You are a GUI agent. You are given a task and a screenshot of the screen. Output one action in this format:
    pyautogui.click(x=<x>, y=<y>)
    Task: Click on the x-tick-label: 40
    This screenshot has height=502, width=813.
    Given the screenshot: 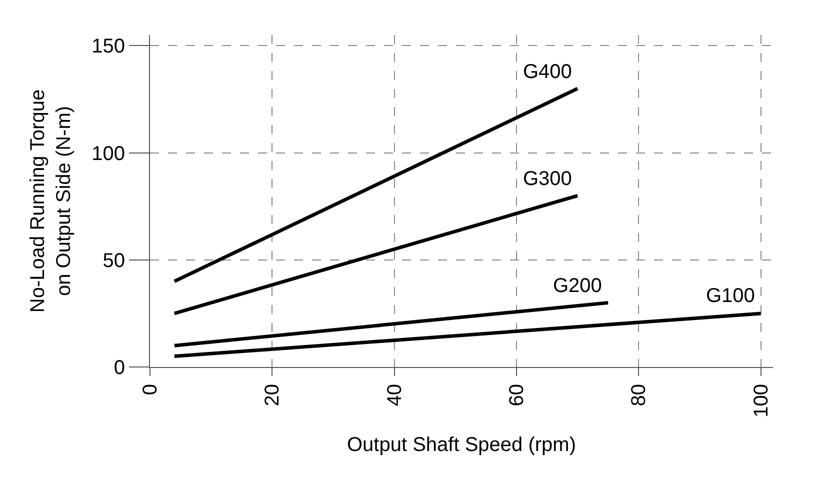 What is the action you would take?
    pyautogui.click(x=395, y=395)
    